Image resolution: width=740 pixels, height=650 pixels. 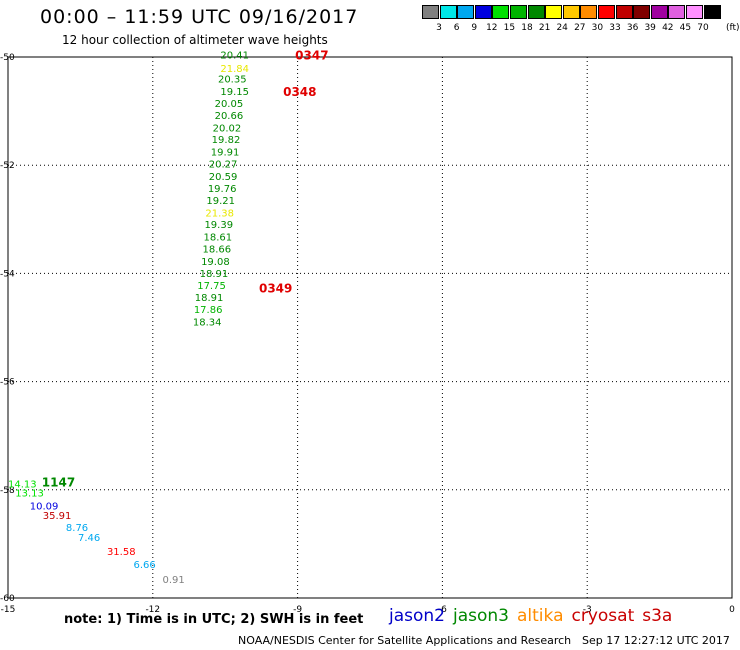 What do you see at coordinates (615, 28) in the screenshot?
I see `scale-label: 33` at bounding box center [615, 28].